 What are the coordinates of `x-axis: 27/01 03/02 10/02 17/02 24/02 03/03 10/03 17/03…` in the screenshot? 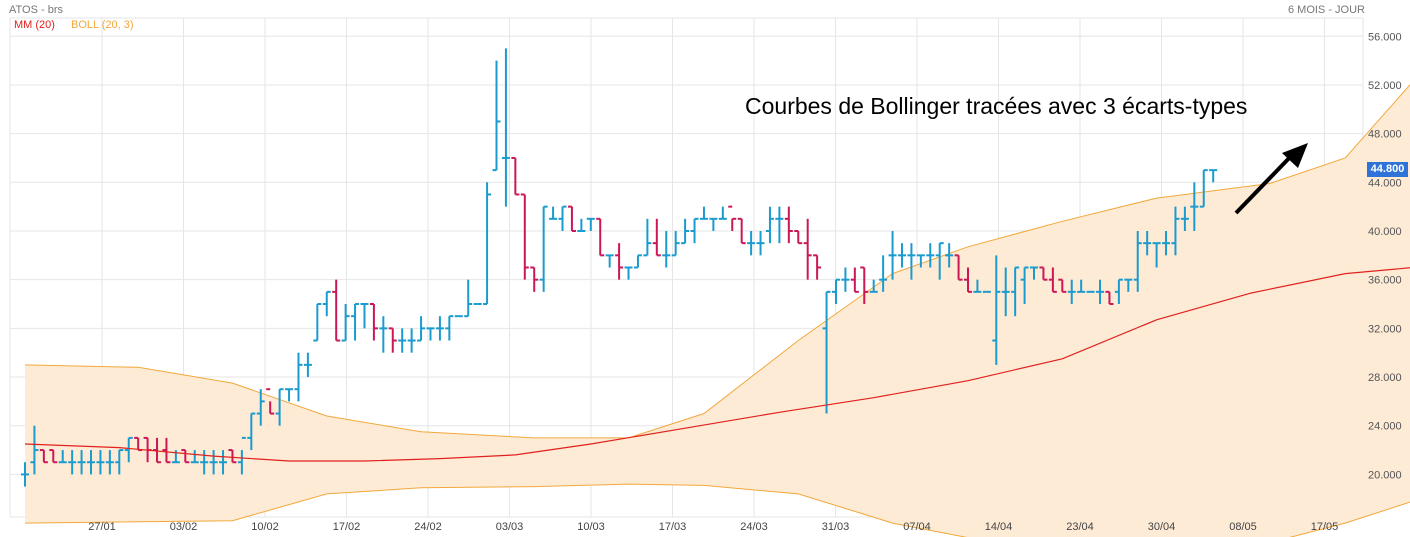 It's located at (713, 527).